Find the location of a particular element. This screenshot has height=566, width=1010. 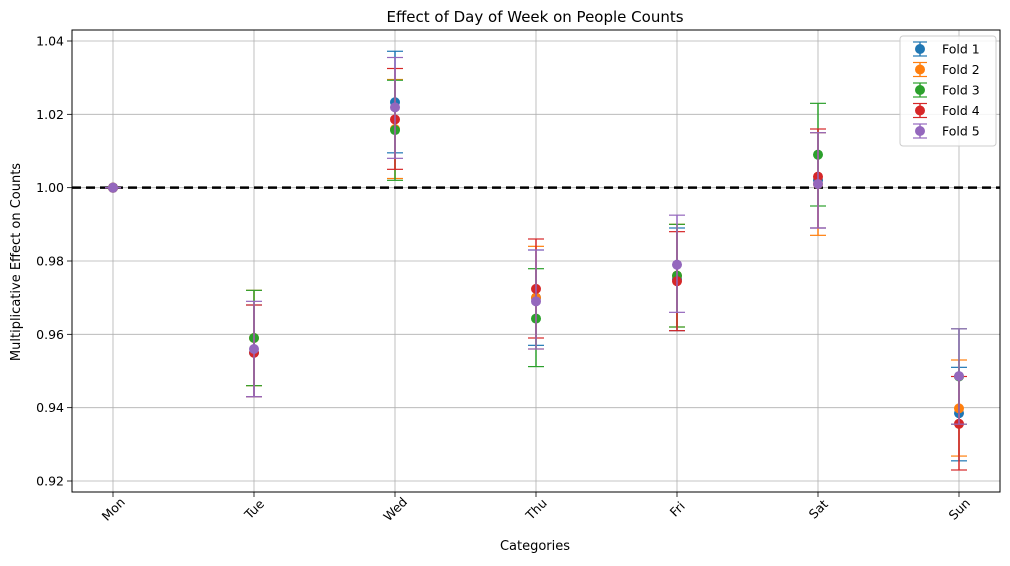

legend-item: Fold 5 is located at coordinates (946, 131).